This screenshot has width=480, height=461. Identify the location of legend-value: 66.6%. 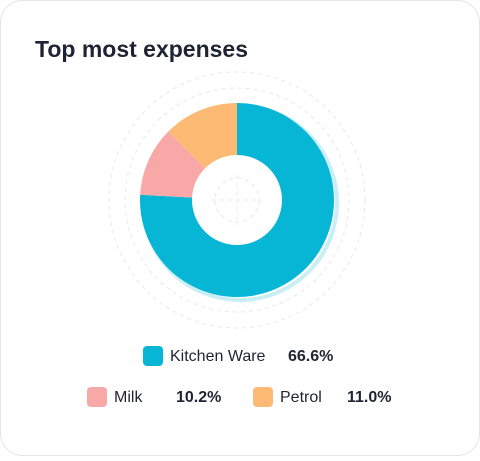
(310, 356).